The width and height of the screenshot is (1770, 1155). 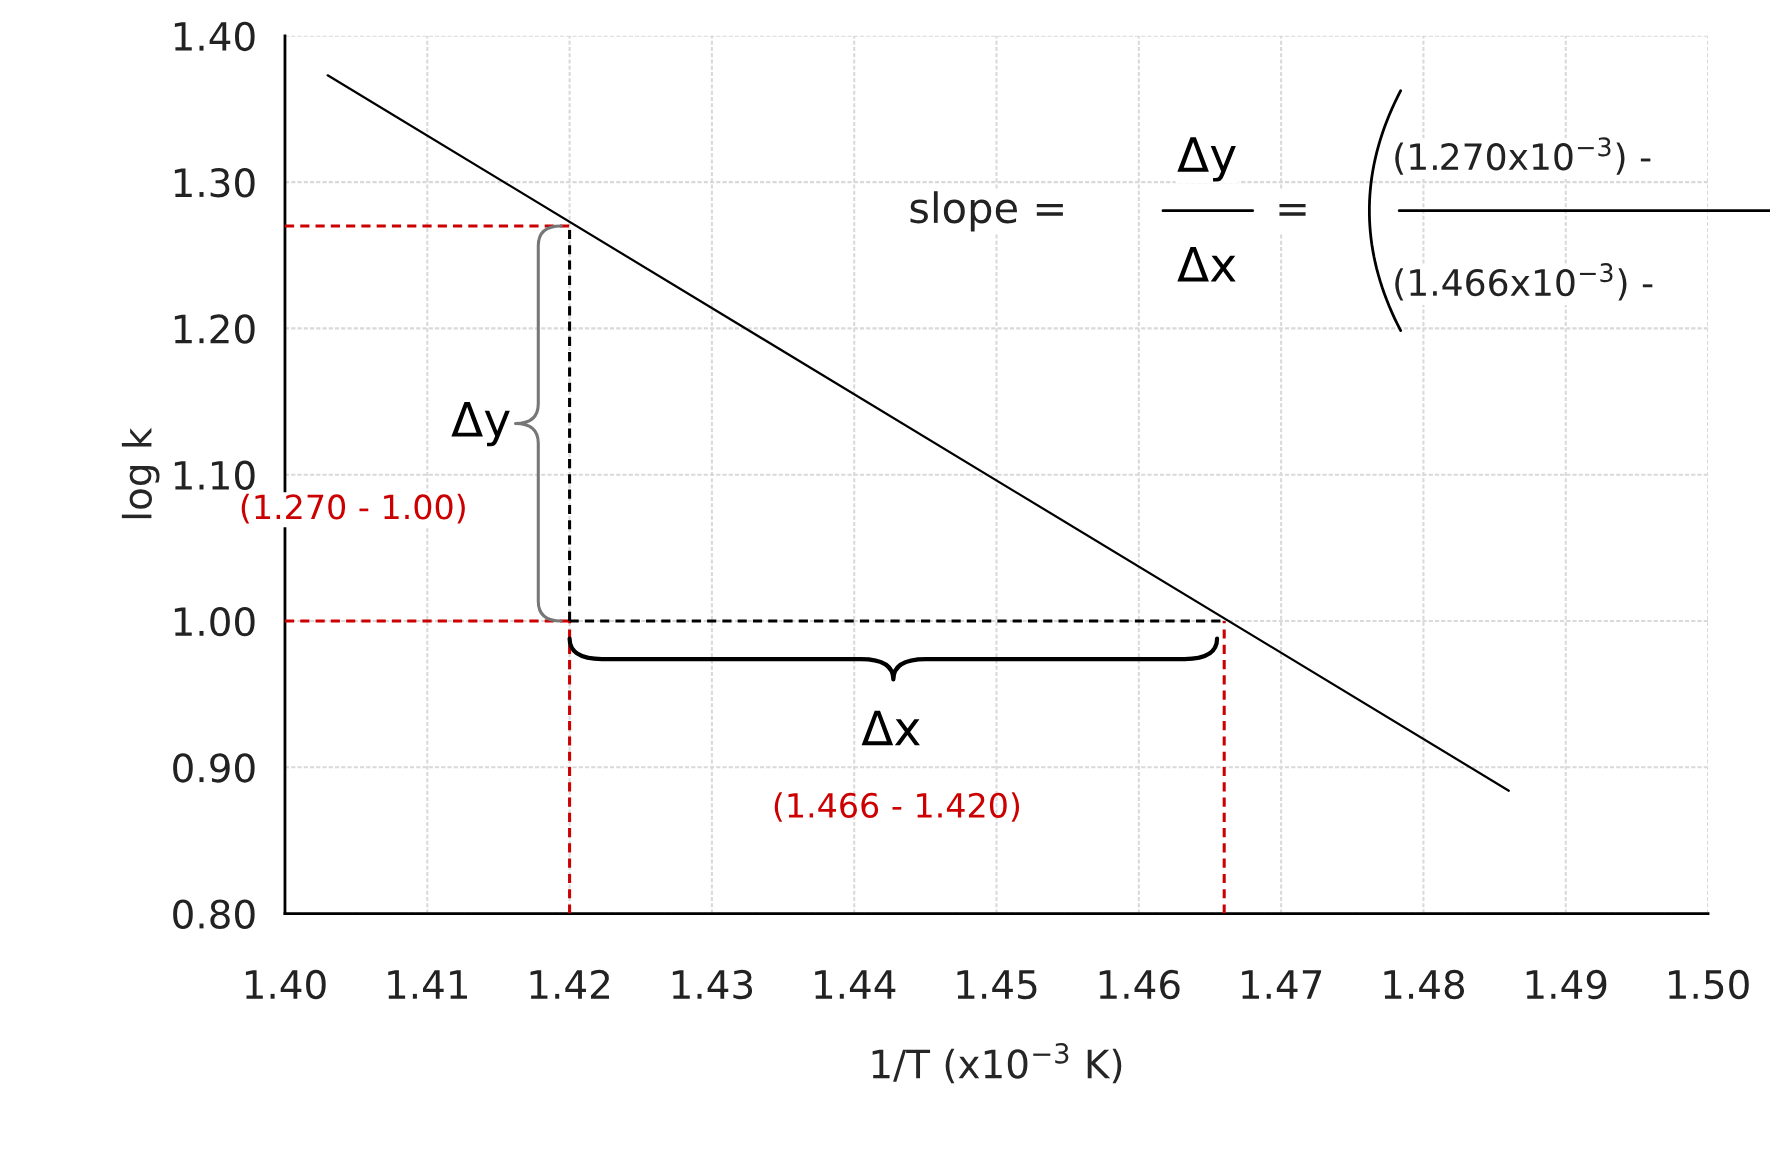 What do you see at coordinates (712, 984) in the screenshot?
I see `x-tick-label: 1.43` at bounding box center [712, 984].